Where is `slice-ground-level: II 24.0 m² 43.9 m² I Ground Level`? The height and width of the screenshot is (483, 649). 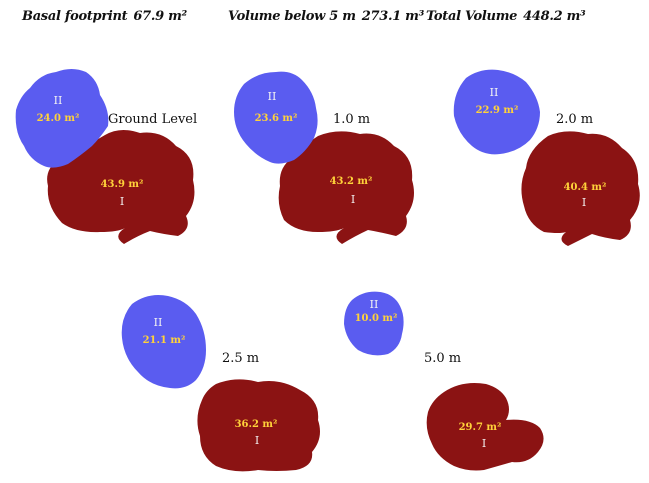
slice-ground-level: II 24.0 m² 43.9 m² I Ground Level is located at coordinates (106, 156).